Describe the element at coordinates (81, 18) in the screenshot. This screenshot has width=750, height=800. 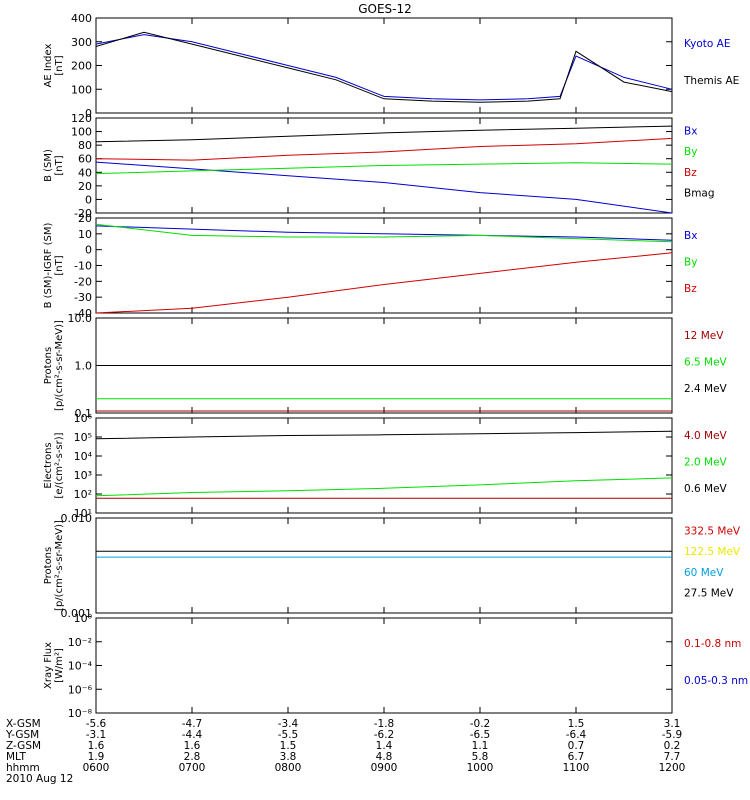
I see `y-tick-label: 400` at that location.